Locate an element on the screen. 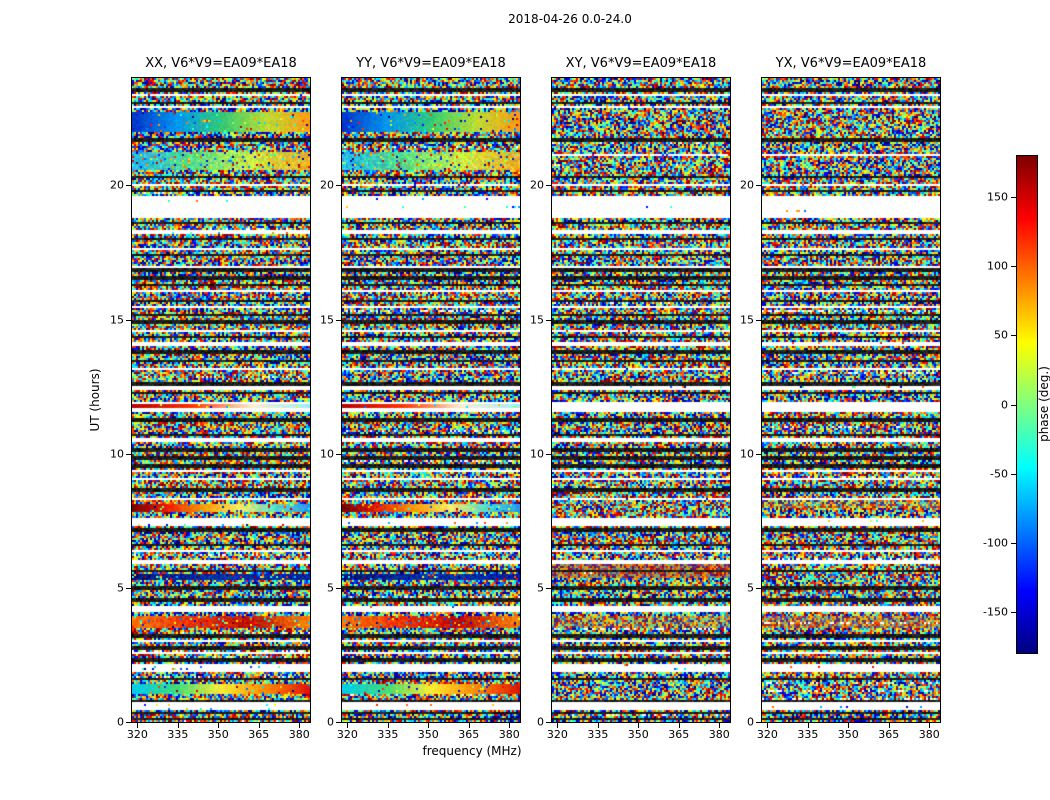 This screenshot has width=1050, height=800. phase-heatmap-yx is located at coordinates (851, 400).